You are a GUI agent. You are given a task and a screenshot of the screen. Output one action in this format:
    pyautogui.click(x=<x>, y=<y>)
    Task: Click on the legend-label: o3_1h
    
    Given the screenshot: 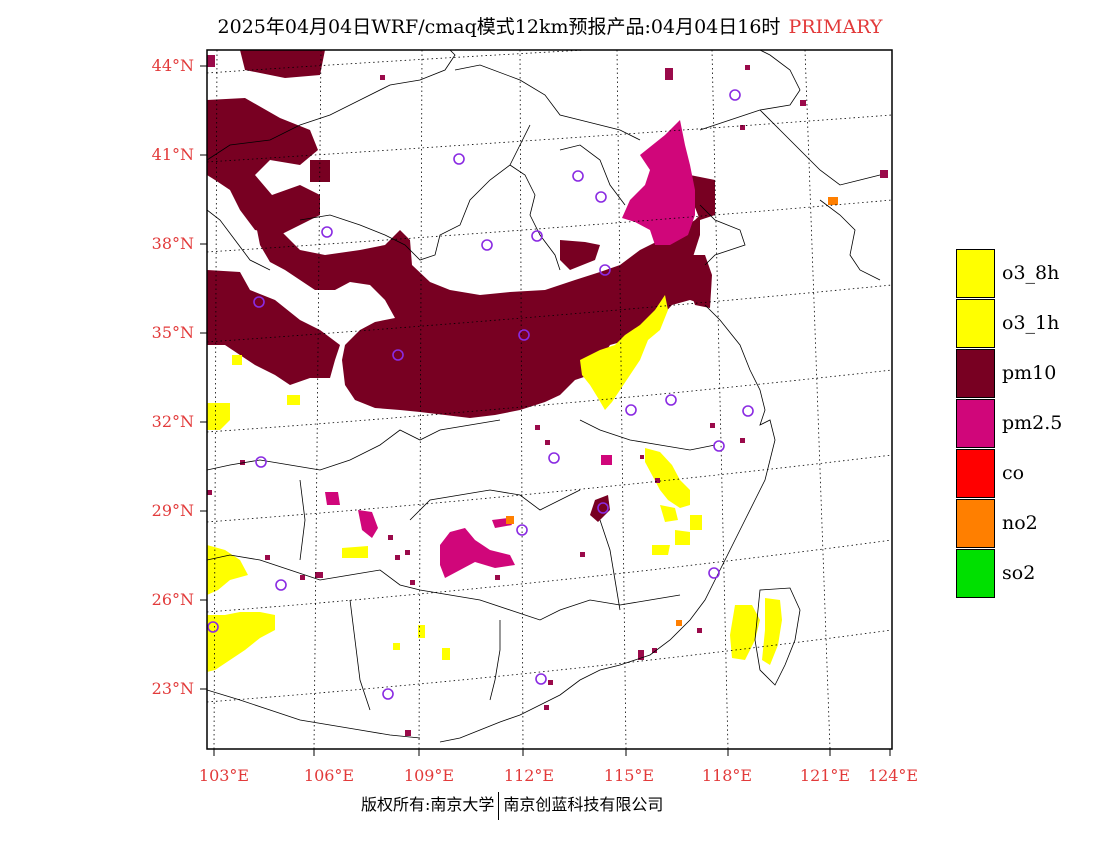 What is the action you would take?
    pyautogui.click(x=1031, y=323)
    